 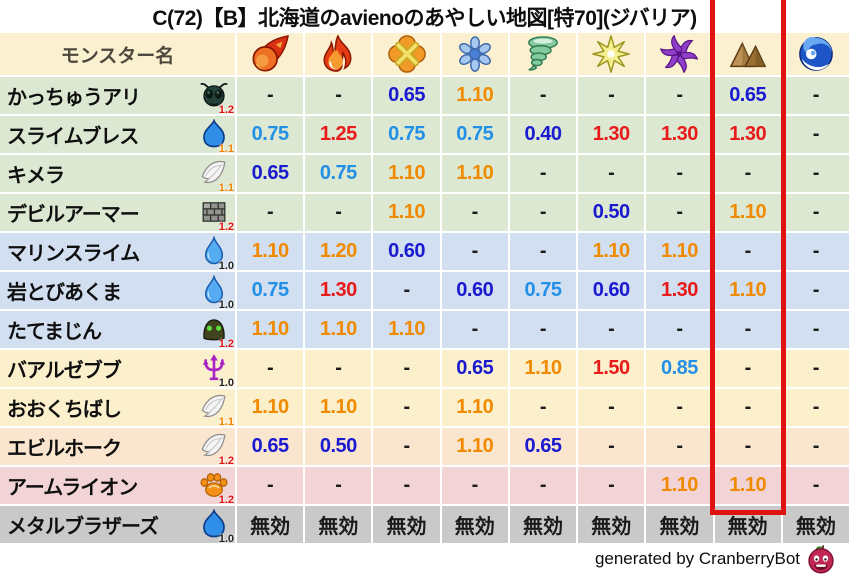 What do you see at coordinates (475, 54) in the screenshot?
I see `snowflake-icon` at bounding box center [475, 54].